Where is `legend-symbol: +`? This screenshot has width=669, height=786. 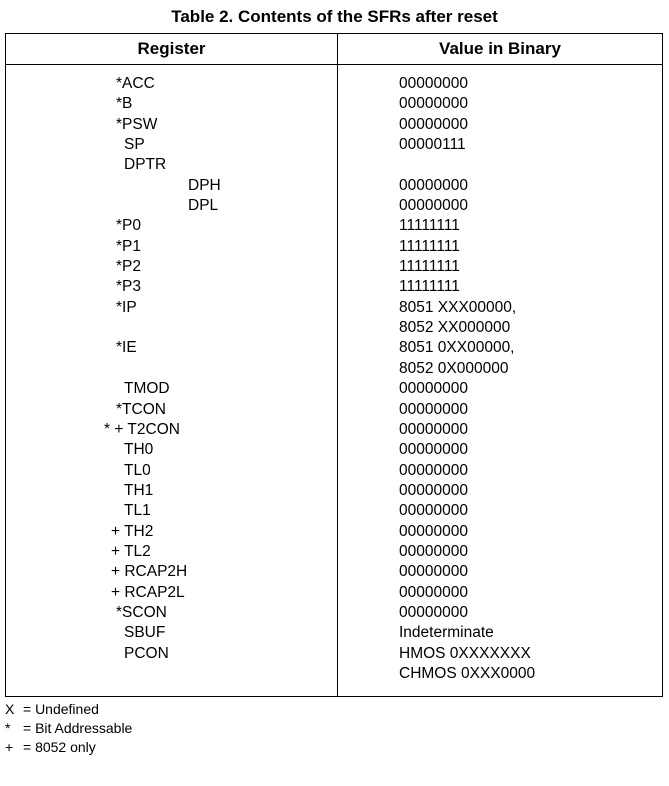
legend-symbol: + is located at coordinates (9, 747).